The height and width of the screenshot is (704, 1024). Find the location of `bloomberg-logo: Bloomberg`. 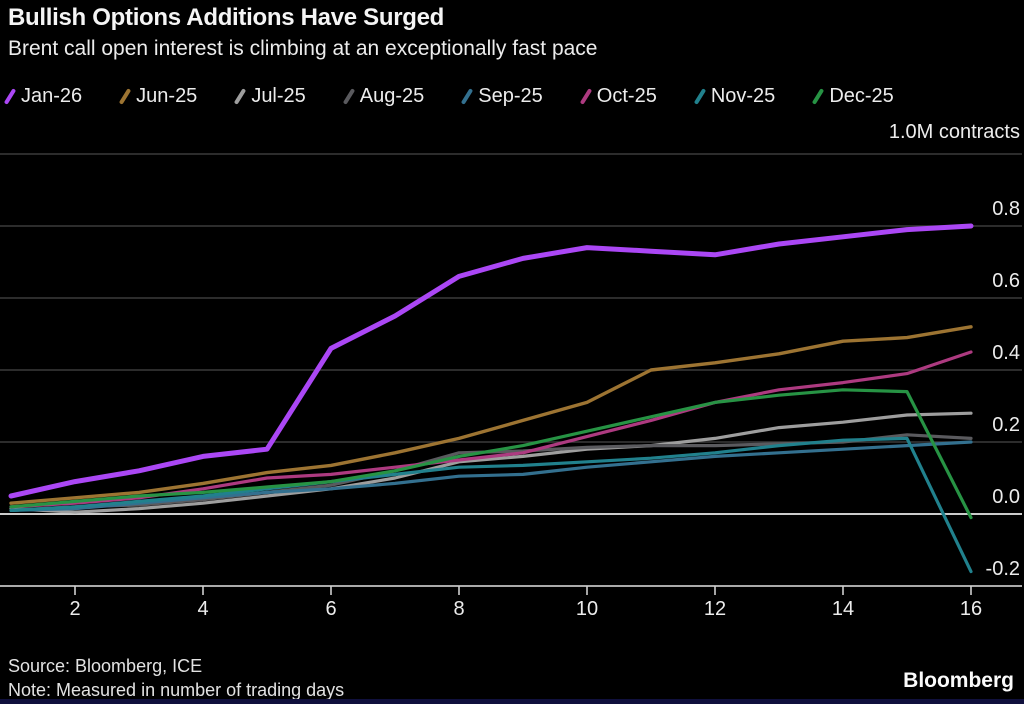

bloomberg-logo: Bloomberg is located at coordinates (958, 680).